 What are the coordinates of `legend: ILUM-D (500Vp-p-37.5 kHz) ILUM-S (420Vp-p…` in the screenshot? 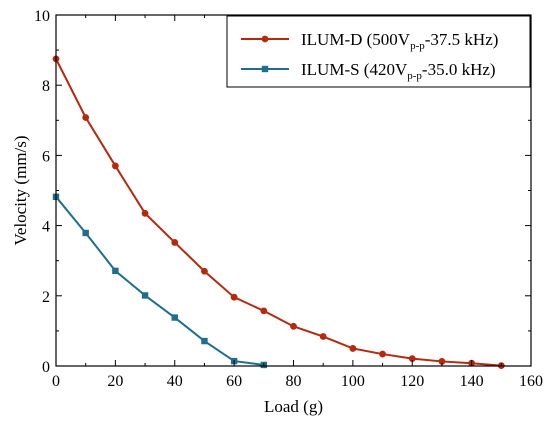 It's located at (378, 51).